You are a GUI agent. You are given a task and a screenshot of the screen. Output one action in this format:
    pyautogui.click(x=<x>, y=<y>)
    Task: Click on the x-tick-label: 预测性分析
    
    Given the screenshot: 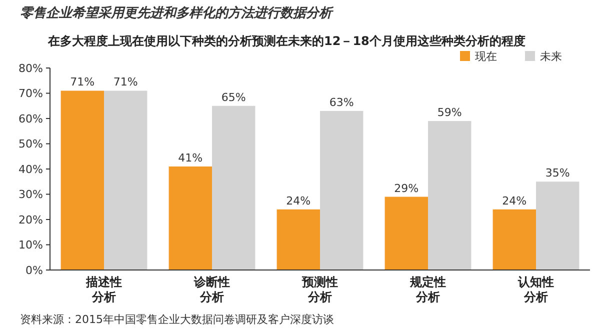 What is the action you would take?
    pyautogui.click(x=319, y=289)
    